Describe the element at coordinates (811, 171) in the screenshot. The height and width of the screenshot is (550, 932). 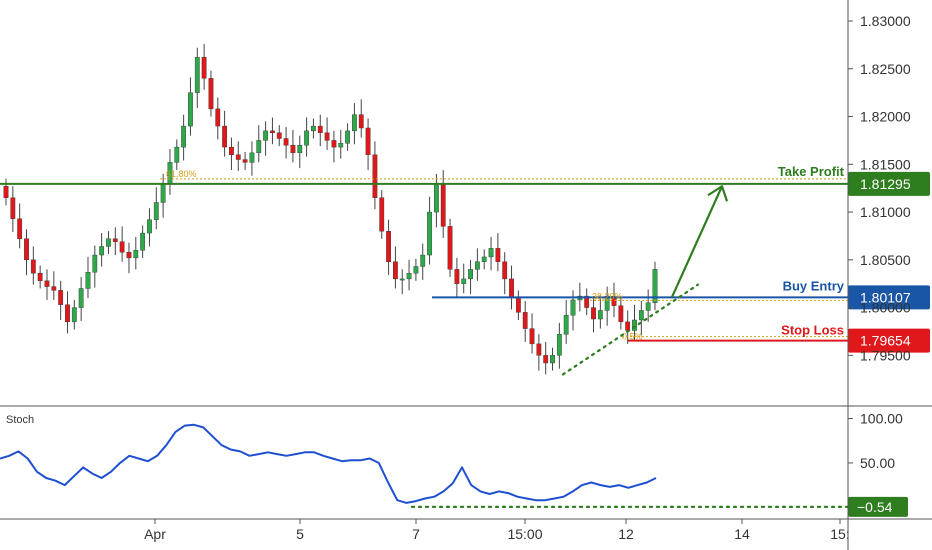
I see `take-profit-label: Take Profit` at that location.